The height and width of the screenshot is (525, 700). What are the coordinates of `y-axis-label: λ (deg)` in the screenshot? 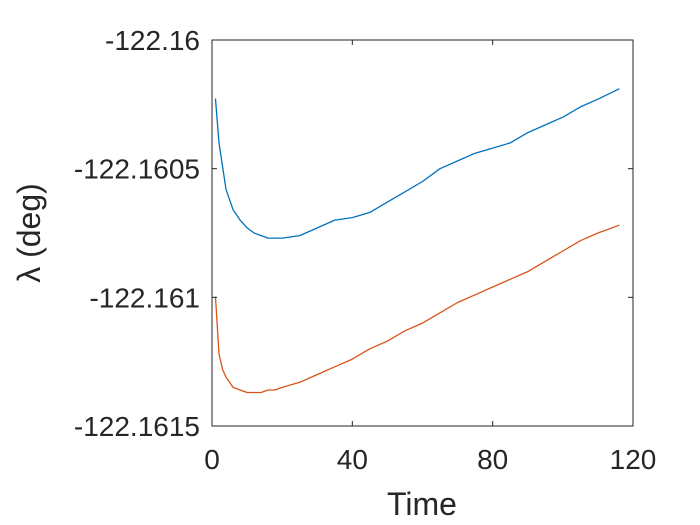 It's located at (29, 233).